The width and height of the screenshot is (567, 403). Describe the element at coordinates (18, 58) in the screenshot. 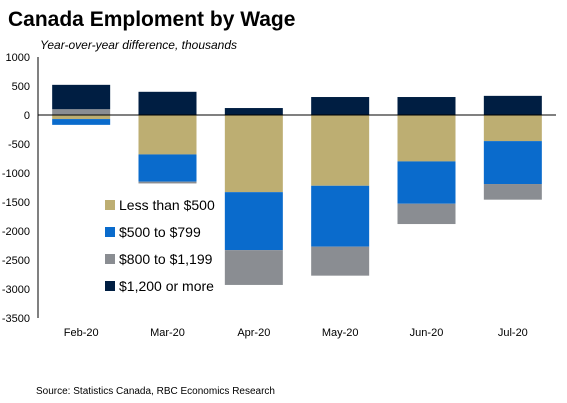

I see `y-tick-label: 1000` at that location.